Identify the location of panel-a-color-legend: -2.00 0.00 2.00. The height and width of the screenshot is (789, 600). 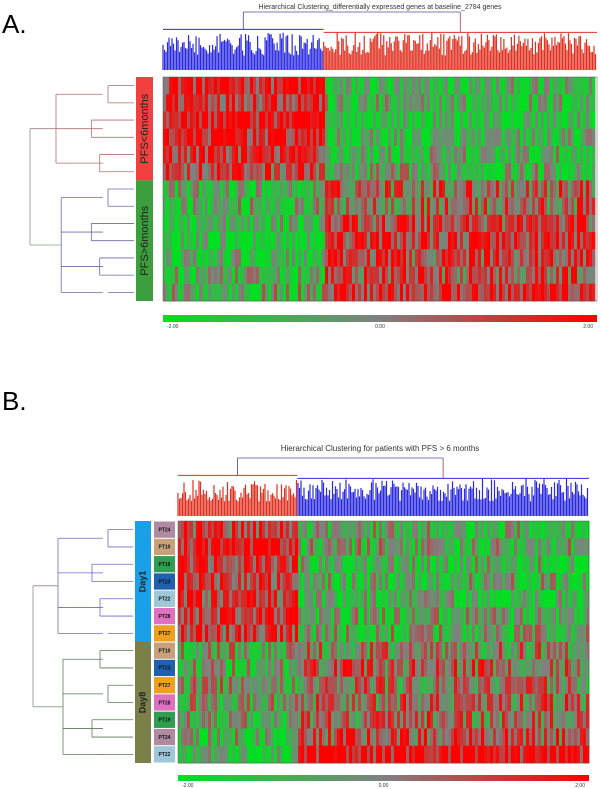
(380, 322).